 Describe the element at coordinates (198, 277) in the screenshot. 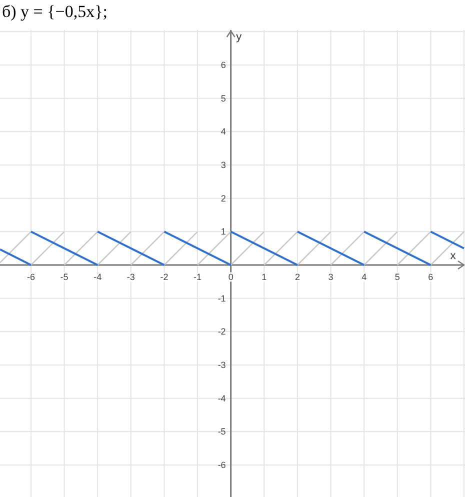

I see `x-tick-label: -1` at that location.